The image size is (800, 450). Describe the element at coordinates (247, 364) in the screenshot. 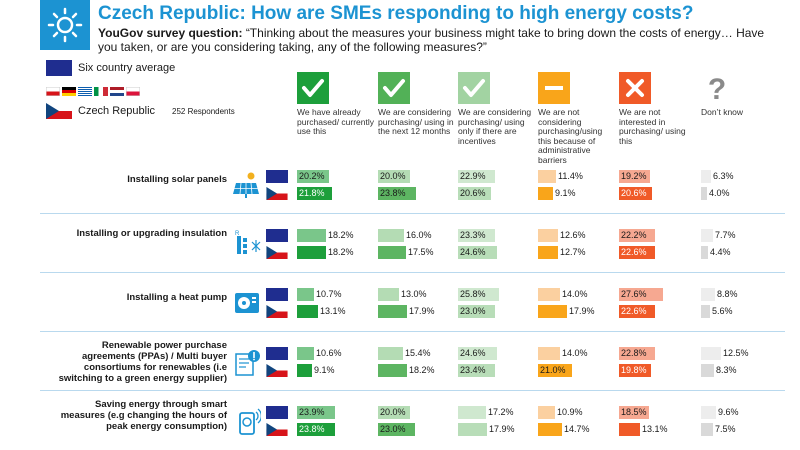

I see `row-4-green-energy-contract-icon` at that location.